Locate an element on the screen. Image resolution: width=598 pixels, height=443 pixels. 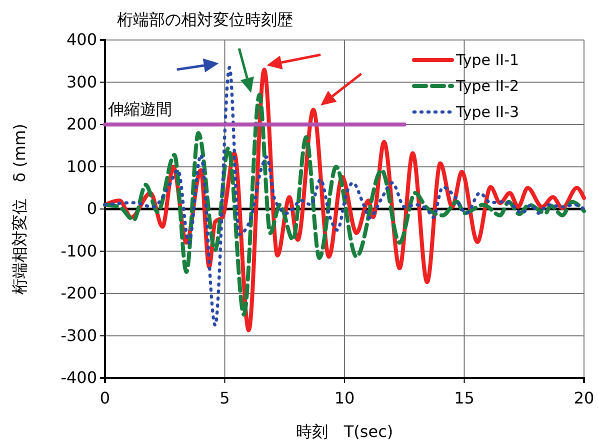
y-tick-label: 100 is located at coordinates (81, 166).